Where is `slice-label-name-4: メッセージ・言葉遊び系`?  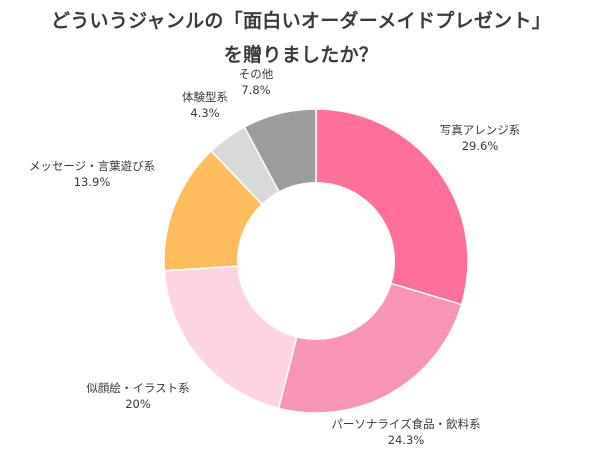 slice-label-name-4: メッセージ・言葉遊び系 is located at coordinates (92, 166).